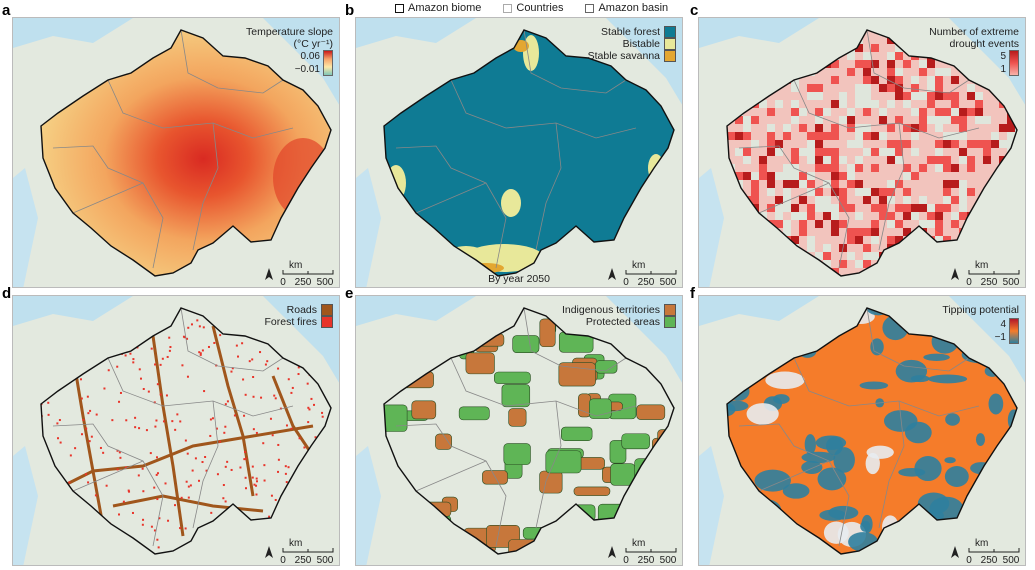 The width and height of the screenshot is (1035, 570). Describe the element at coordinates (283, 560) in the screenshot. I see `scale-tick: 0` at that location.